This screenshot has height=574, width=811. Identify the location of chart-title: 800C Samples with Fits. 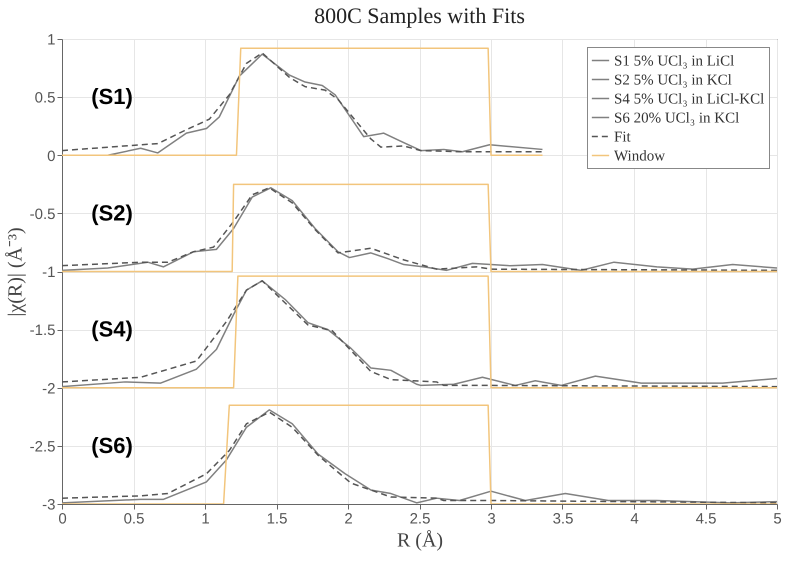
(419, 15).